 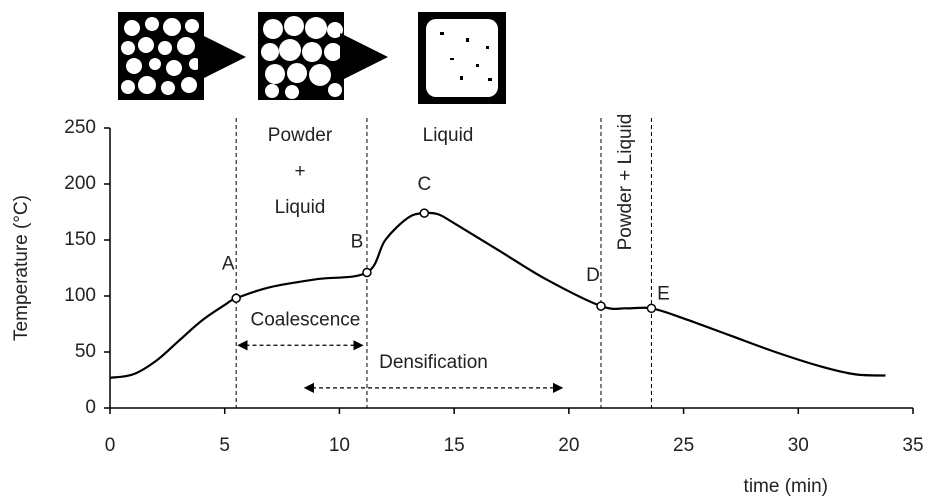 What do you see at coordinates (663, 293) in the screenshot?
I see `point-label: E` at bounding box center [663, 293].